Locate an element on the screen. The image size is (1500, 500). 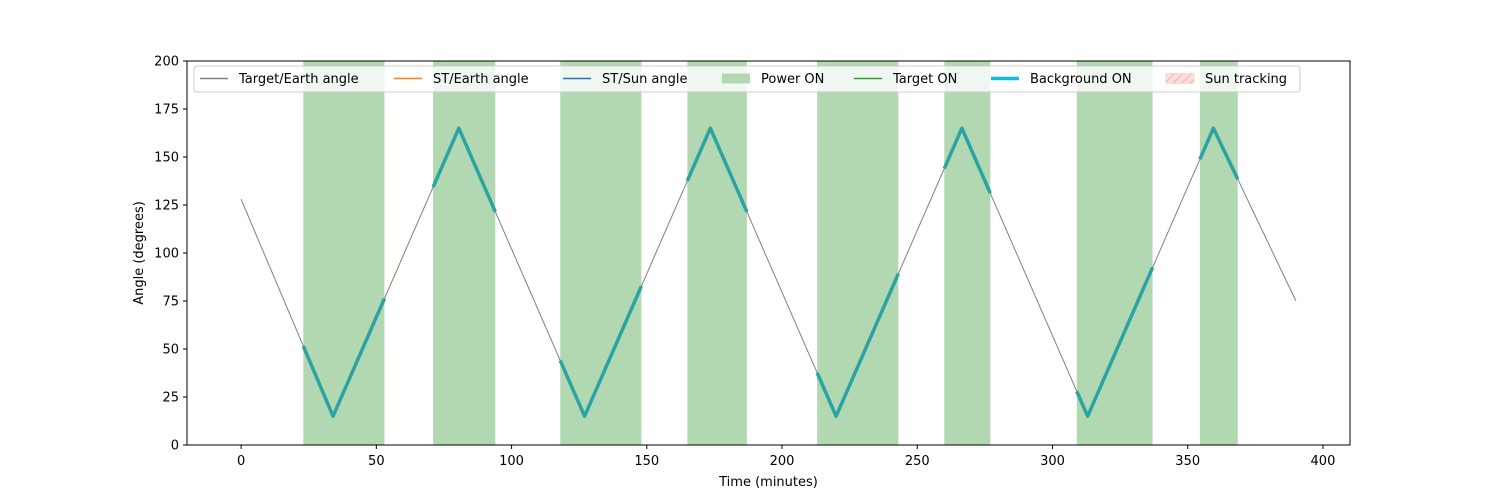
legend-label: Target ON is located at coordinates (924, 79).